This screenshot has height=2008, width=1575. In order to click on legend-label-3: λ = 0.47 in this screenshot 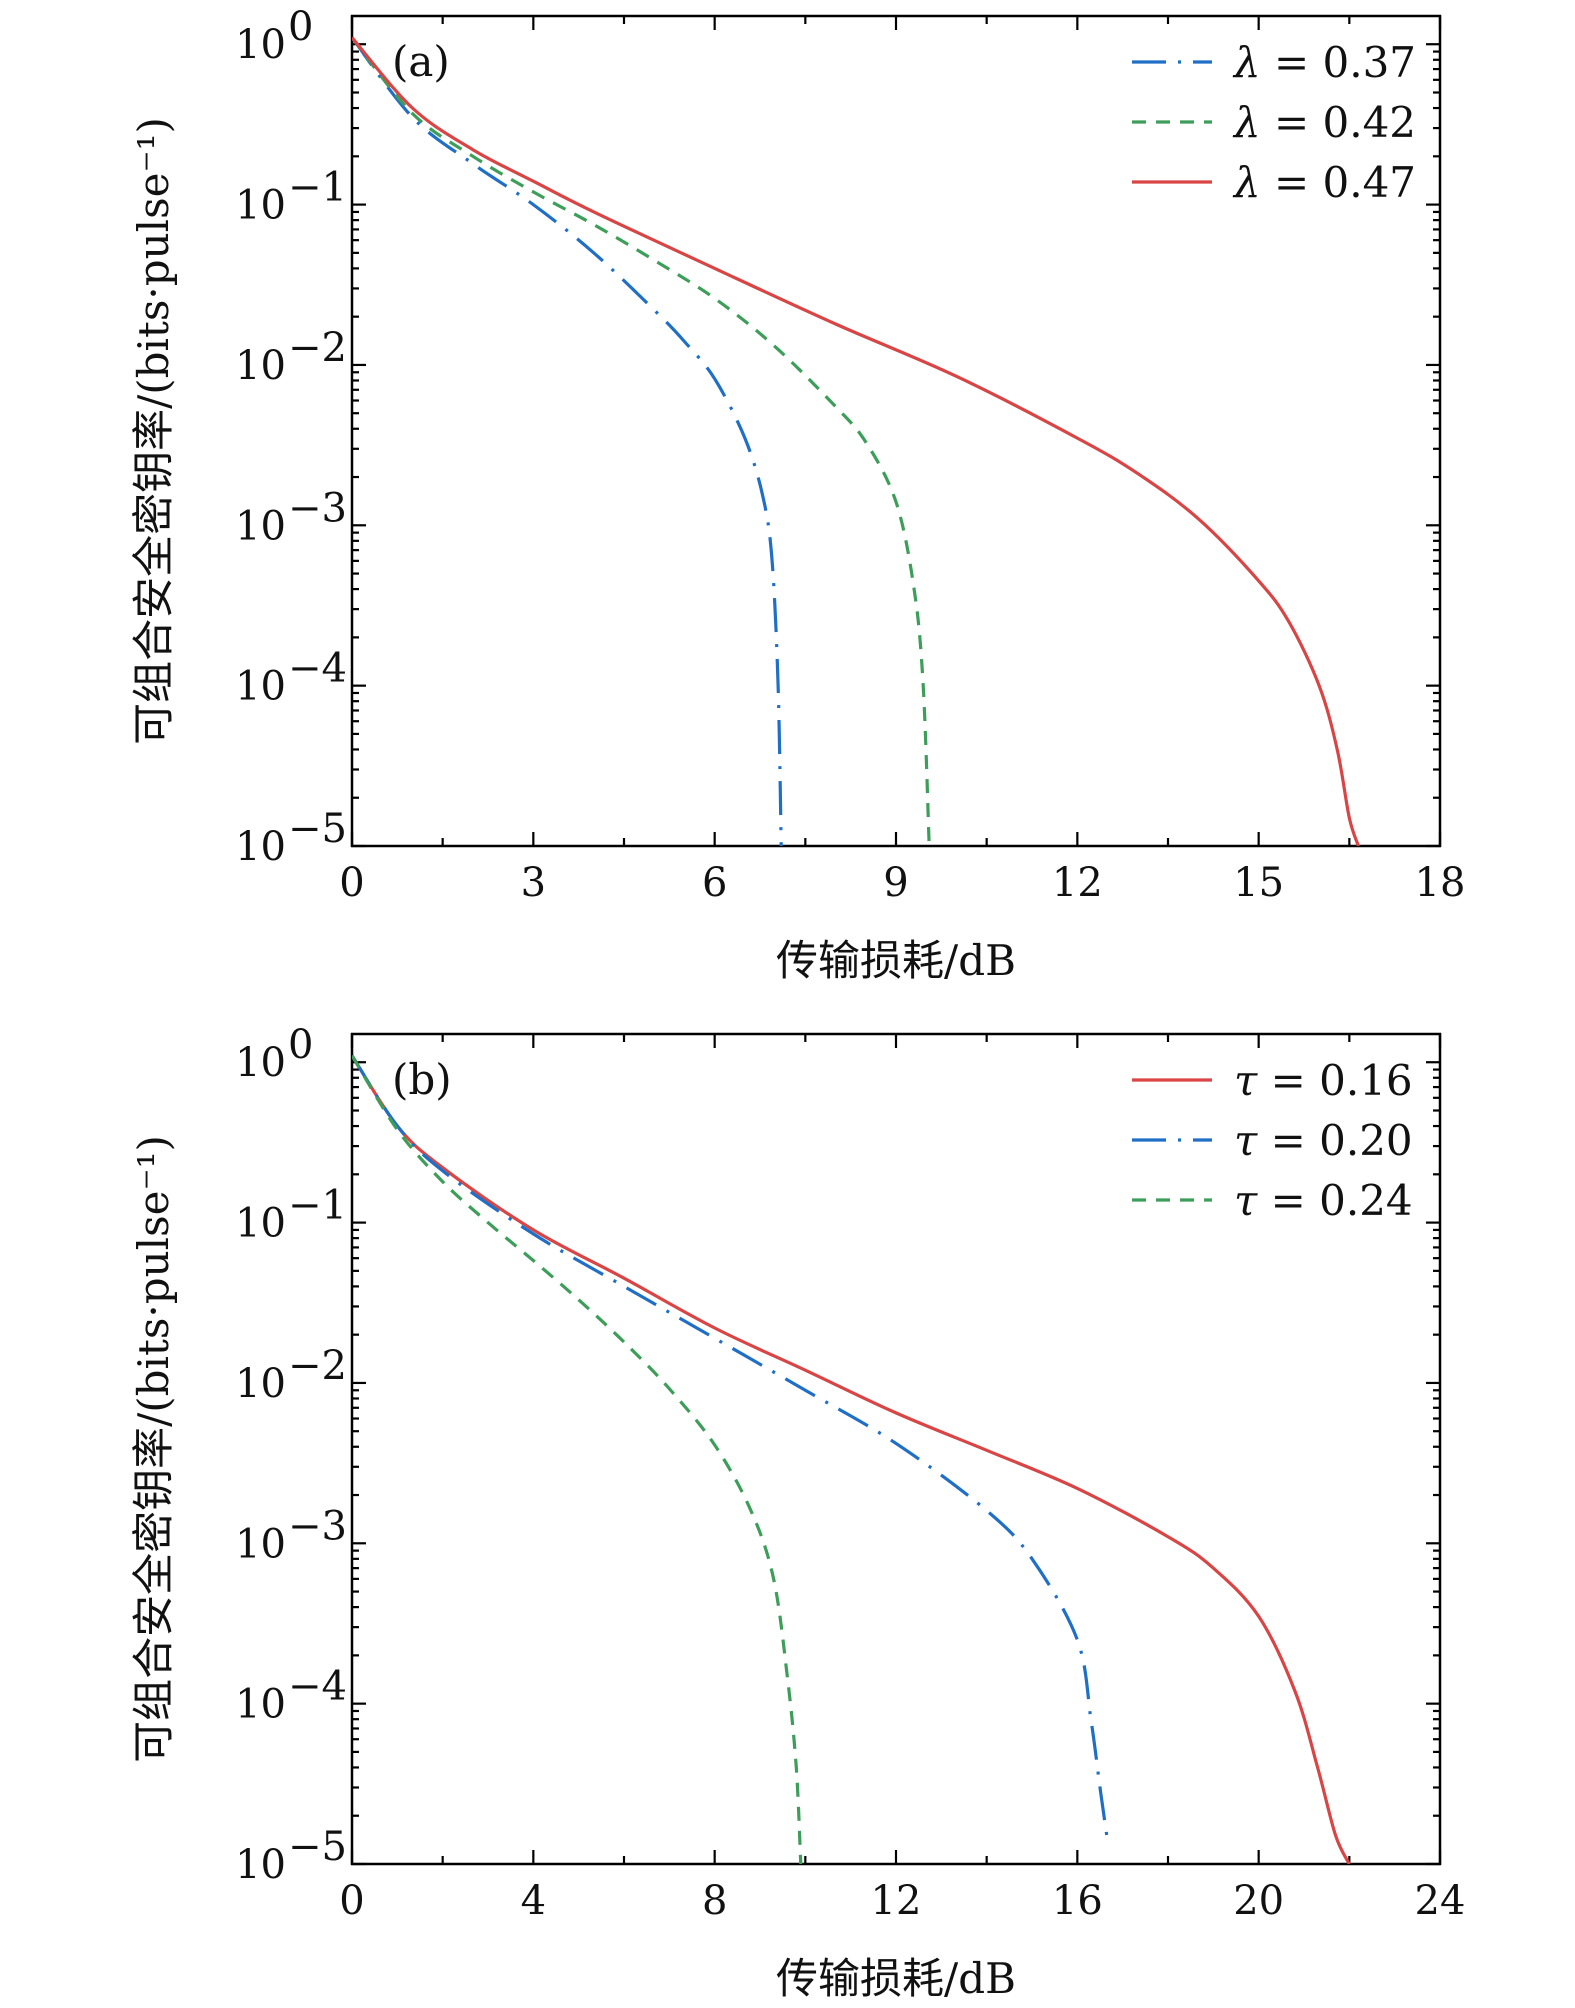, I will do `click(1324, 182)`.